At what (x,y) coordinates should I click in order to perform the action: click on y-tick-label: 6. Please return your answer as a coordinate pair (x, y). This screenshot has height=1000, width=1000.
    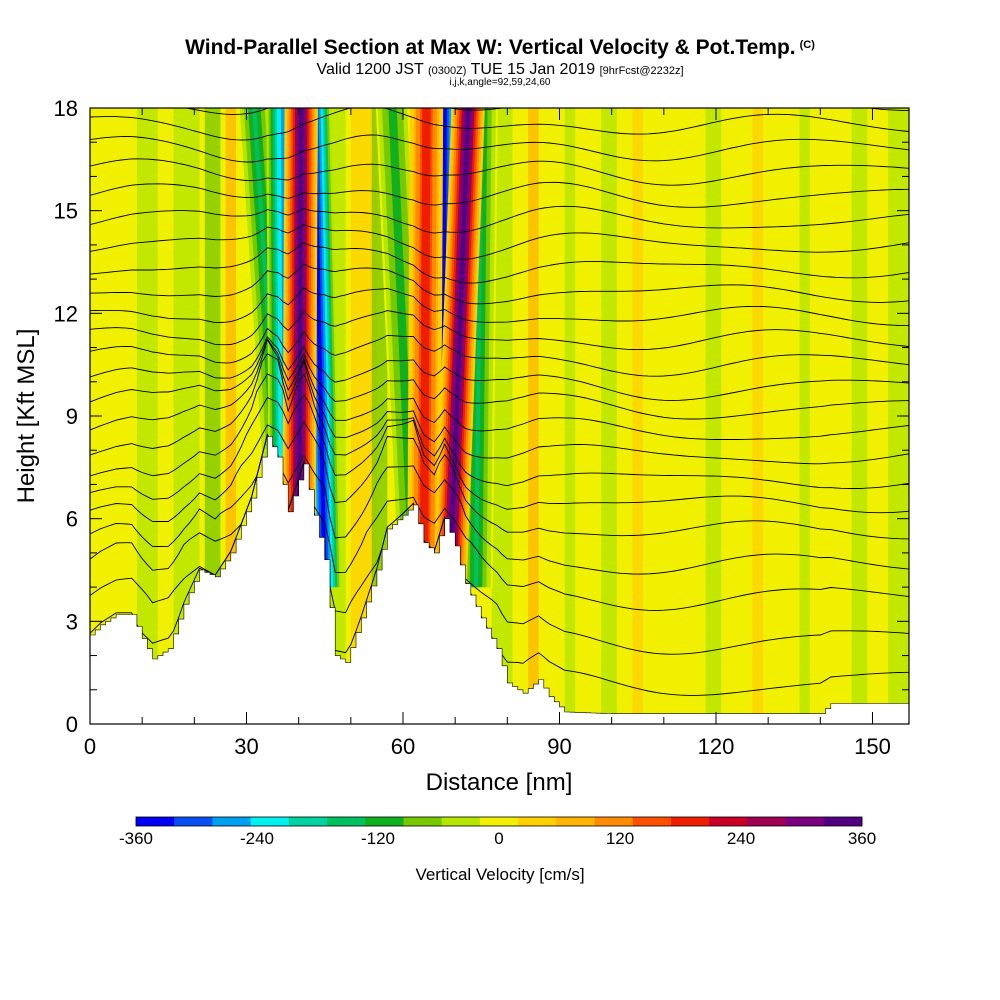
    Looking at the image, I should click on (72, 519).